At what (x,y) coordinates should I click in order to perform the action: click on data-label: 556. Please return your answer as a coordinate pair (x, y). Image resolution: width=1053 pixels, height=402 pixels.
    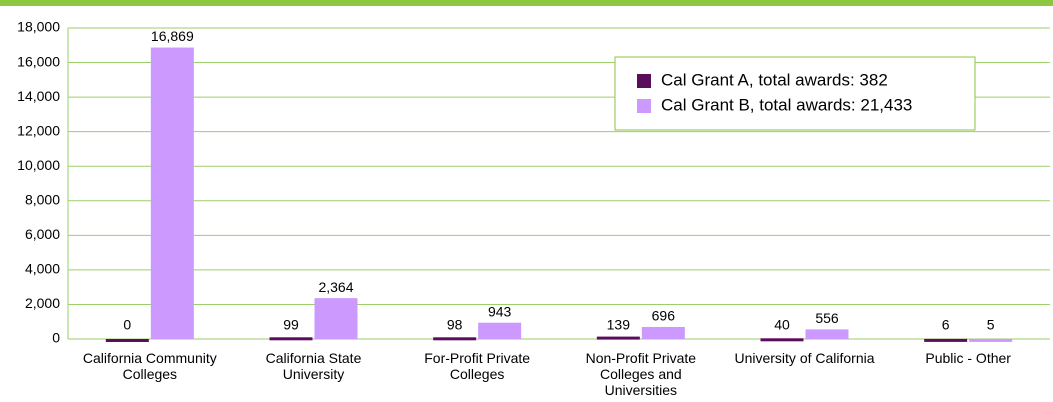
    Looking at the image, I should click on (827, 318).